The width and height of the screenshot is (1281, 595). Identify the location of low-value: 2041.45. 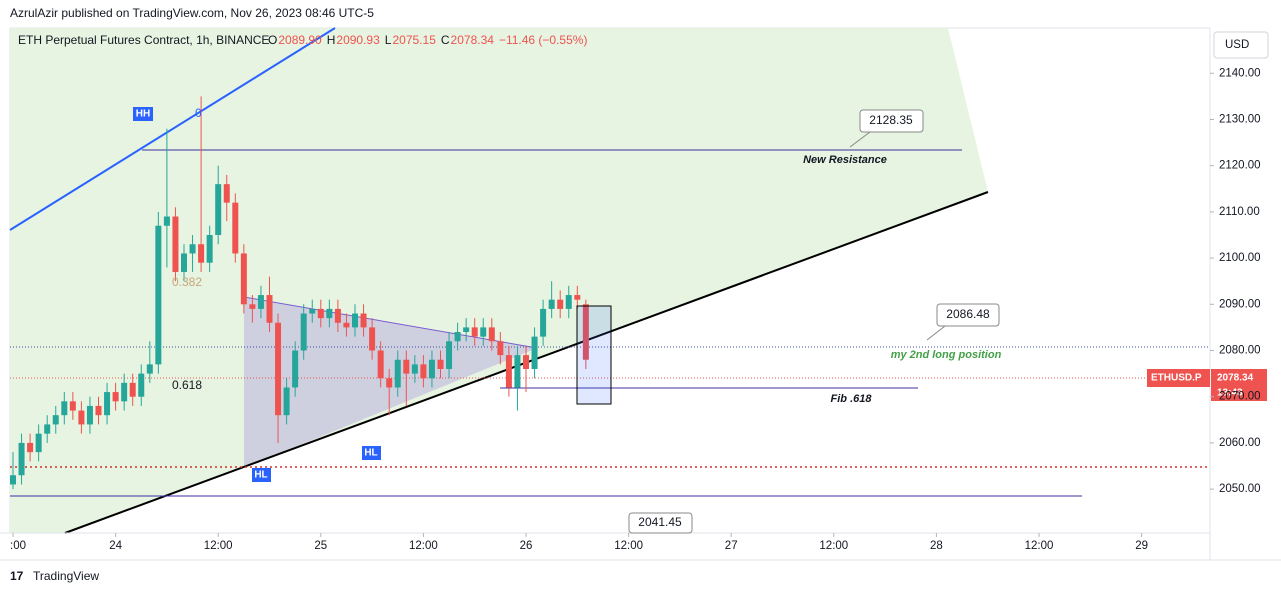
(660, 522).